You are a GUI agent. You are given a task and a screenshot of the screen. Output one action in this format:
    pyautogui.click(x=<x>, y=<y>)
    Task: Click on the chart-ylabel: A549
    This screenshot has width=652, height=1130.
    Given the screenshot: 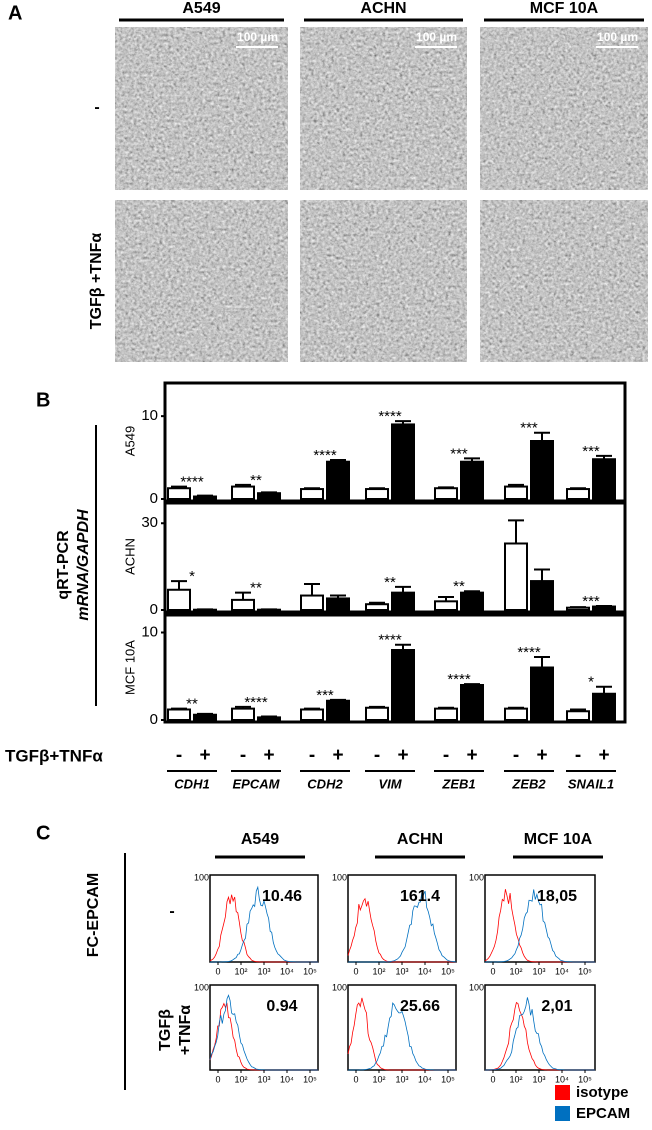 What is the action you would take?
    pyautogui.click(x=129, y=441)
    